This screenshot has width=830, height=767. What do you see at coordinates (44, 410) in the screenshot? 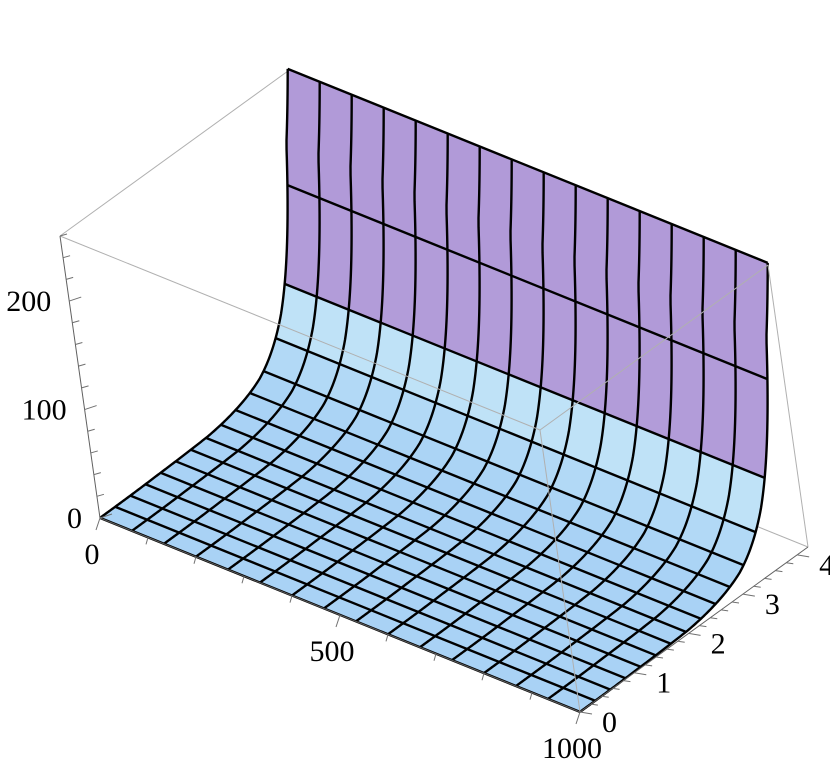
I see `z-tick-label: 100` at bounding box center [44, 410].